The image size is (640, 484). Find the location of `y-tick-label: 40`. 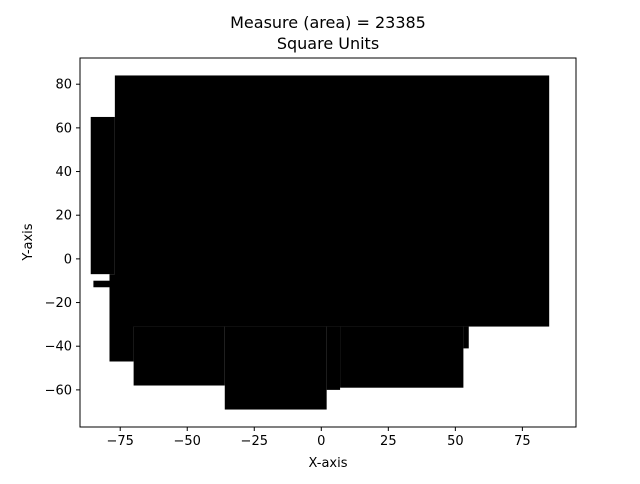

y-tick-label: 40 is located at coordinates (63, 172).